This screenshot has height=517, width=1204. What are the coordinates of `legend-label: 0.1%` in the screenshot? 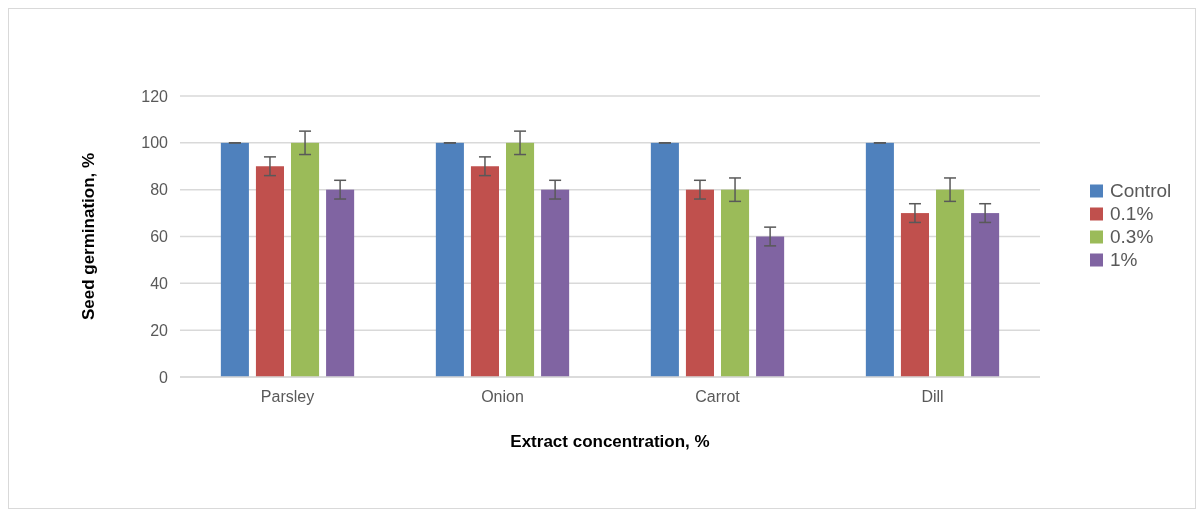 It's located at (1132, 214).